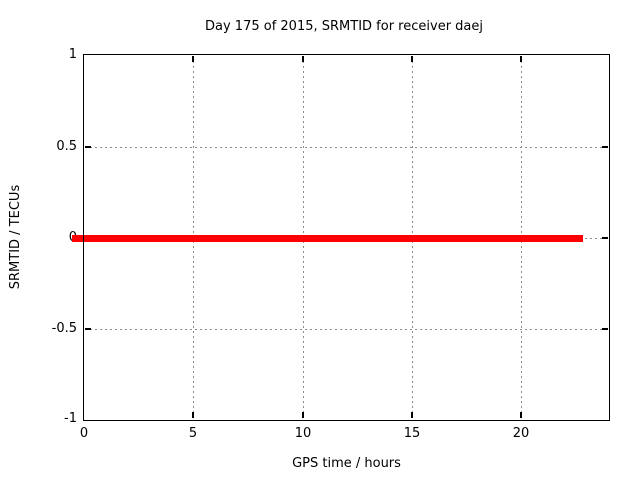 The height and width of the screenshot is (480, 640). Describe the element at coordinates (327, 238) in the screenshot. I see `srmtid-series-line` at that location.